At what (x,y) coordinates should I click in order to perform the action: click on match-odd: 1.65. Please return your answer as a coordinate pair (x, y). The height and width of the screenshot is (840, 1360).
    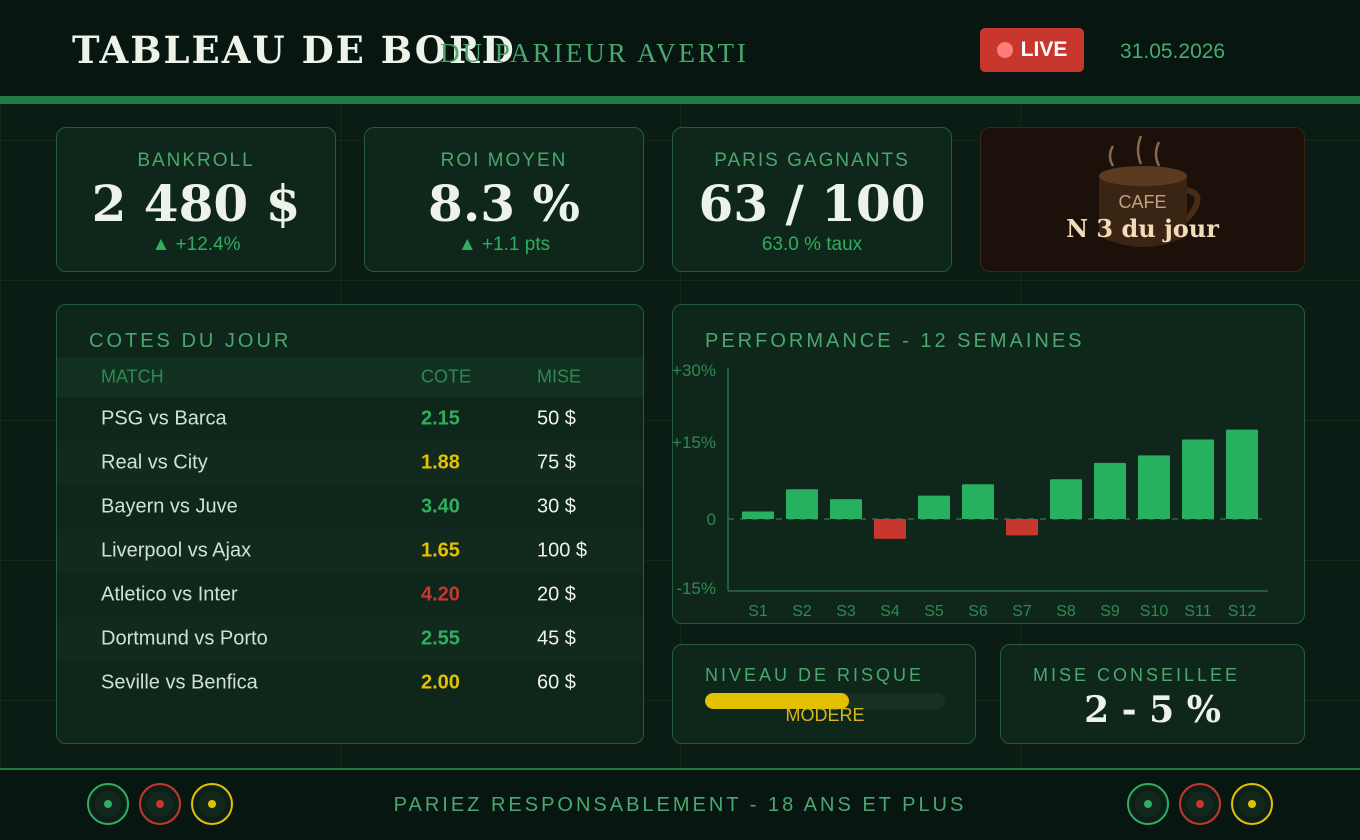
    Looking at the image, I should click on (440, 550).